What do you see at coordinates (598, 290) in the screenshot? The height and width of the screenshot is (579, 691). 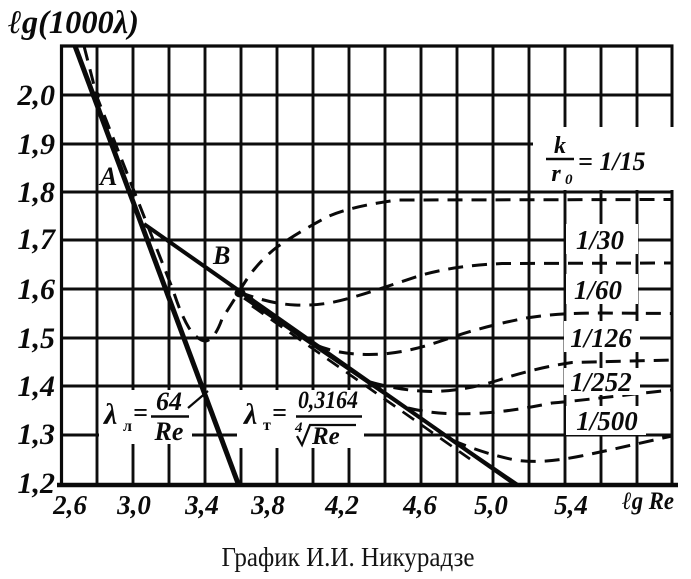 I see `svg-text: 1/60` at bounding box center [598, 290].